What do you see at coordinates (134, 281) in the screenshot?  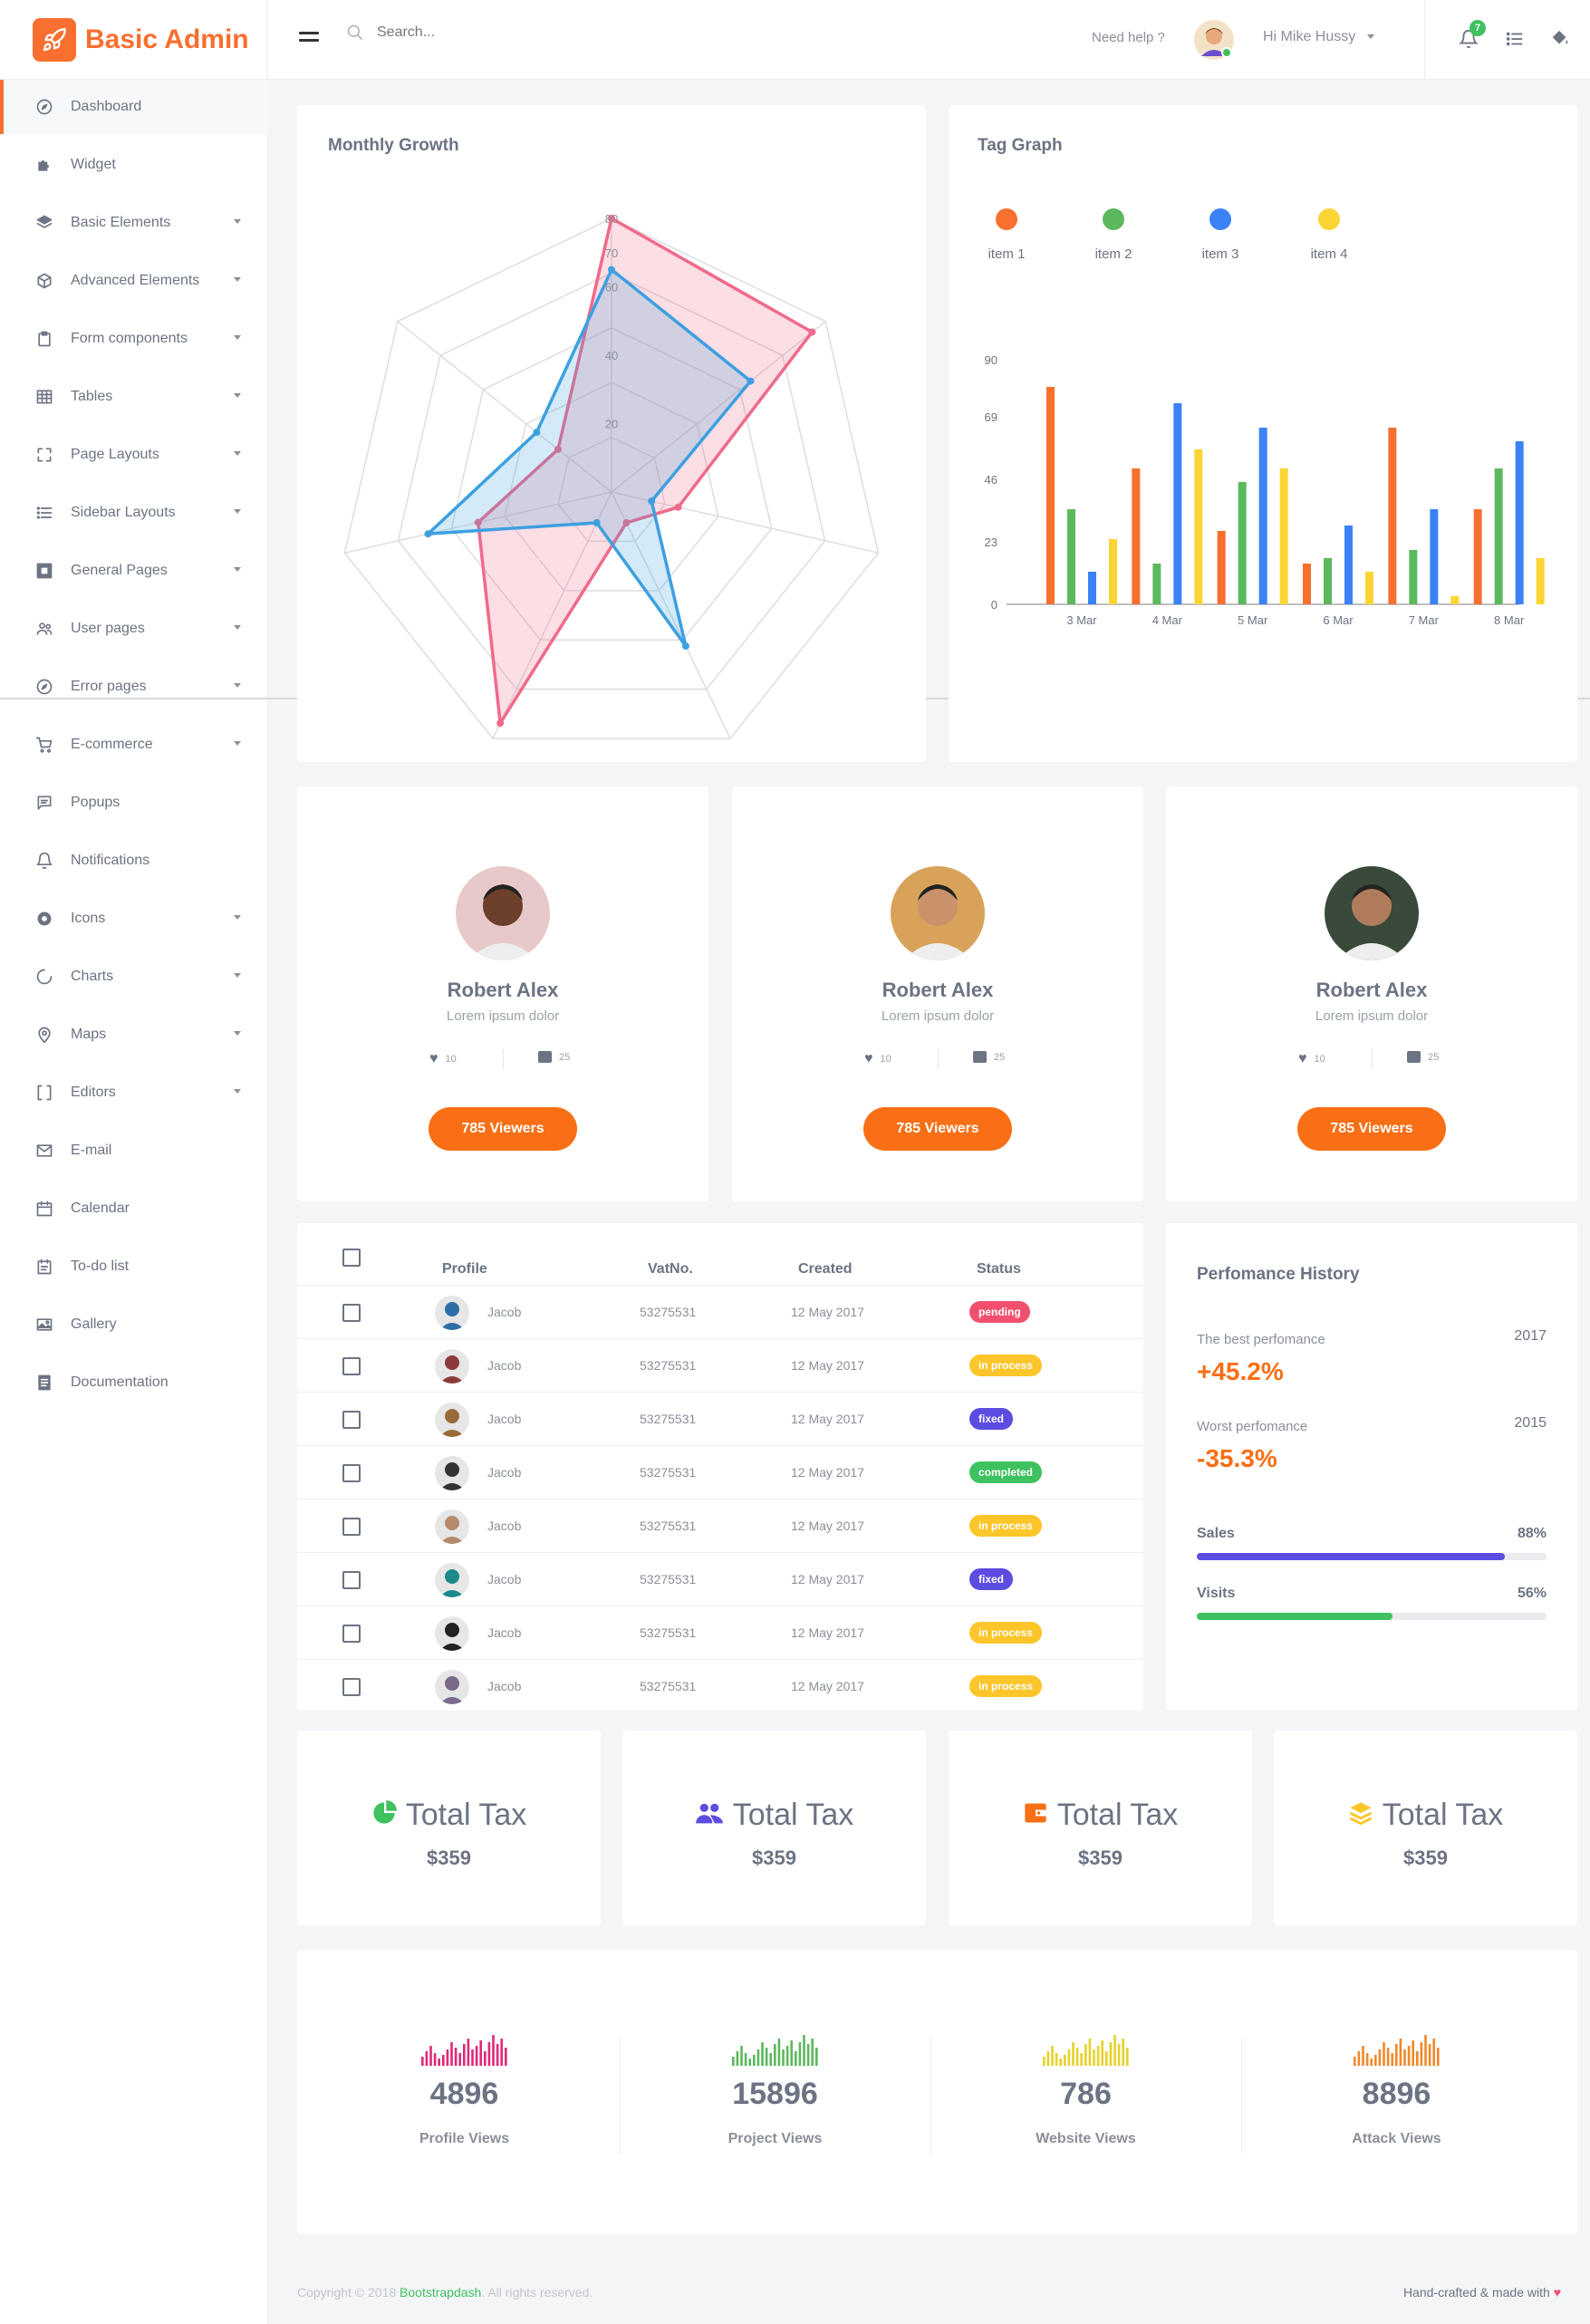 I see `sidebar-item-advanced-elements: Advanced Elements` at bounding box center [134, 281].